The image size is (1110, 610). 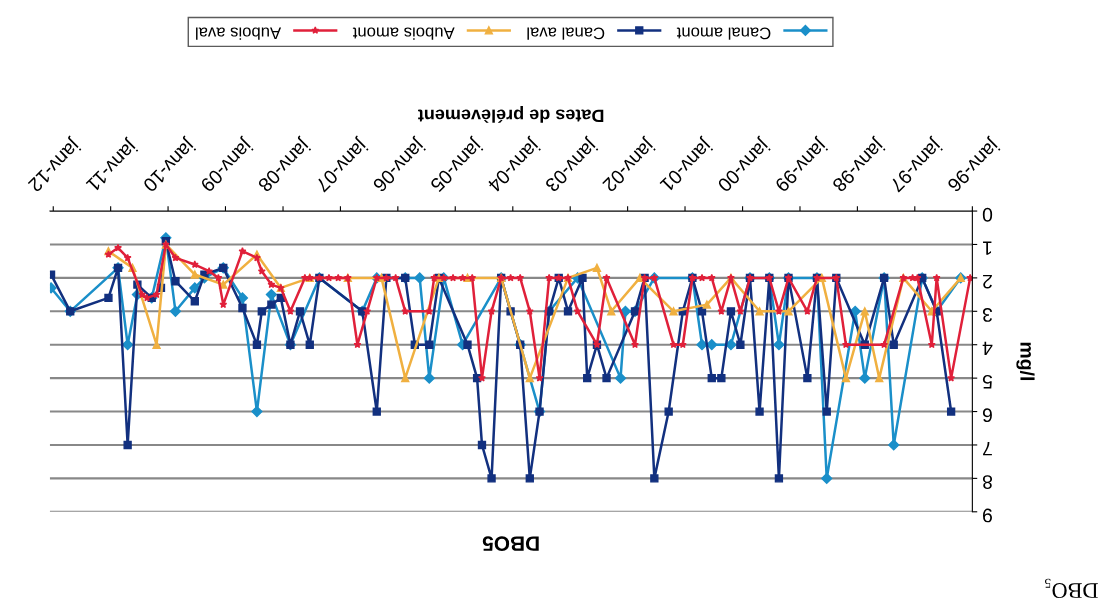 I want to click on y-tick-label: 0, so click(x=987, y=214).